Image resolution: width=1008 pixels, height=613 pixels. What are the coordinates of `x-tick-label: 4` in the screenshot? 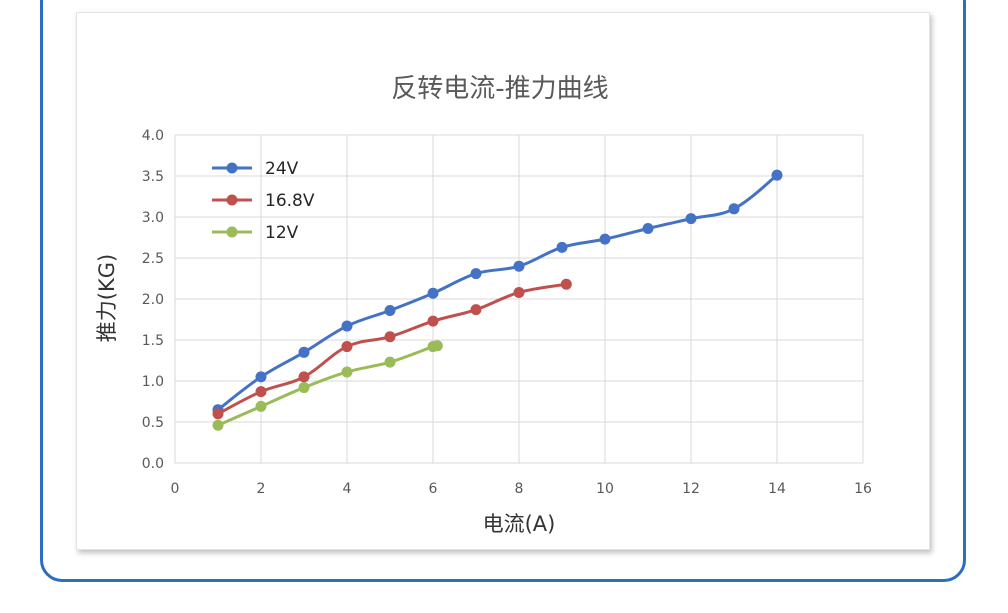 It's located at (347, 489).